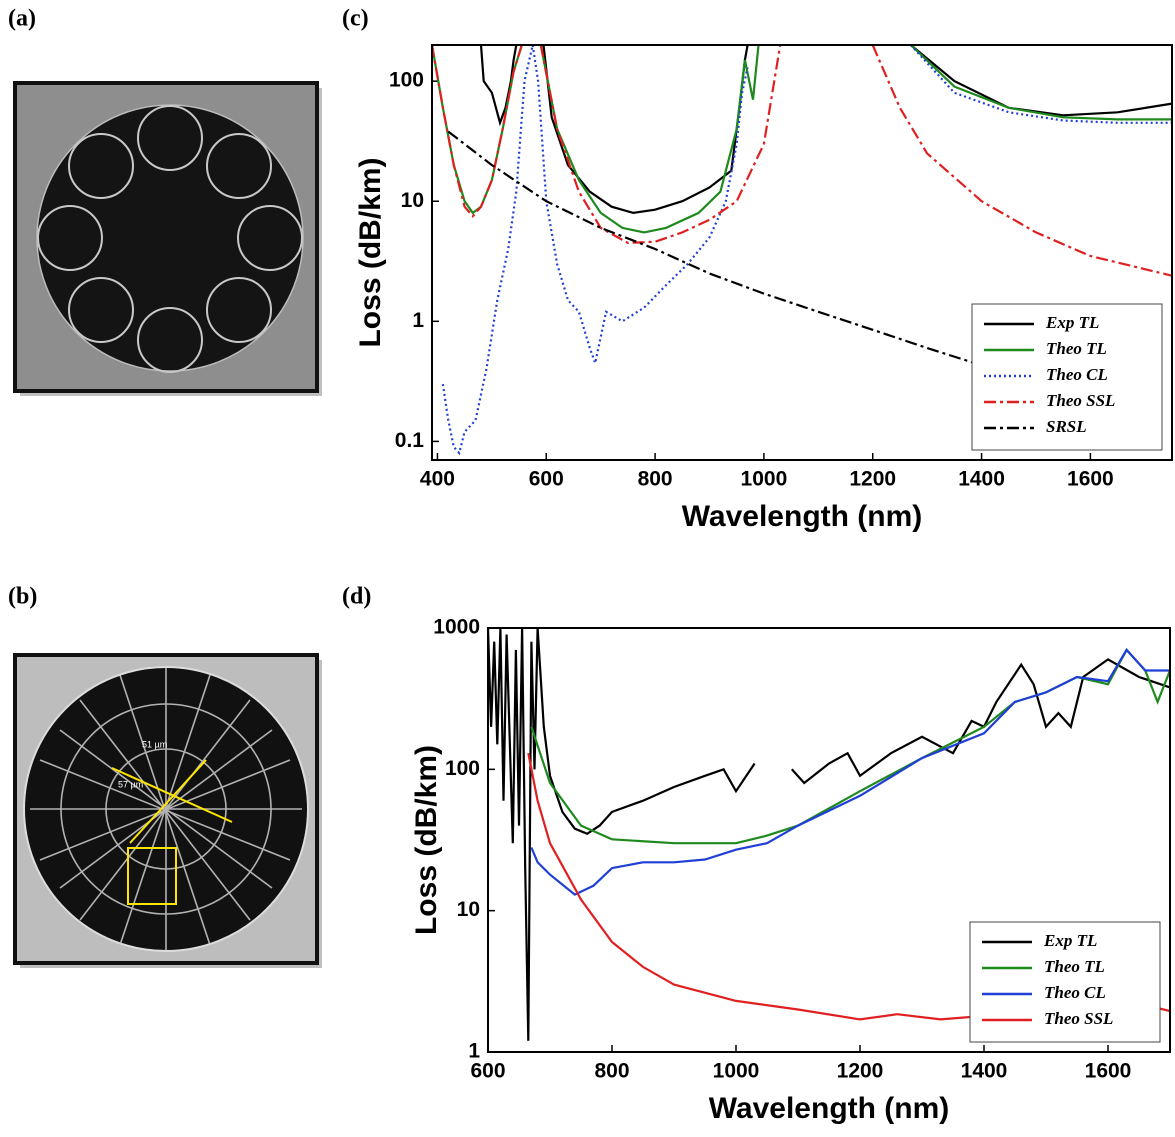 The width and height of the screenshot is (1175, 1137). What do you see at coordinates (1066, 426) in the screenshot?
I see `legend-label: SRSL` at bounding box center [1066, 426].